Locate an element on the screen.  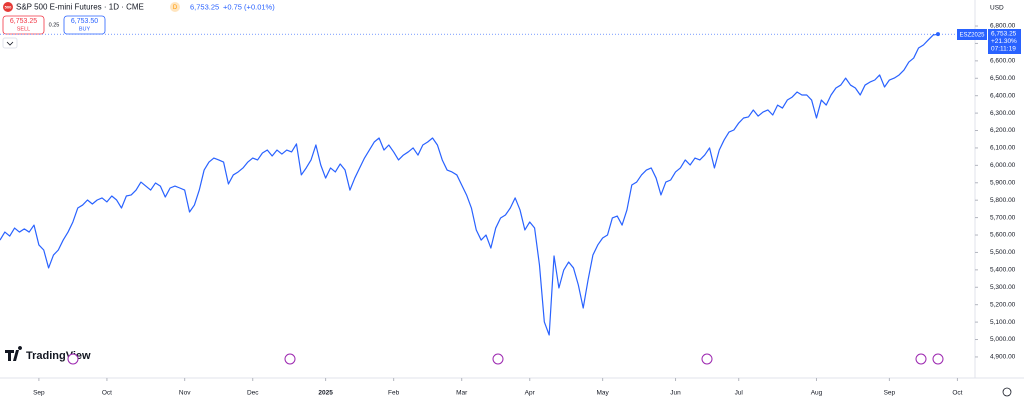
symbol-badge is located at coordinates (8, 7).